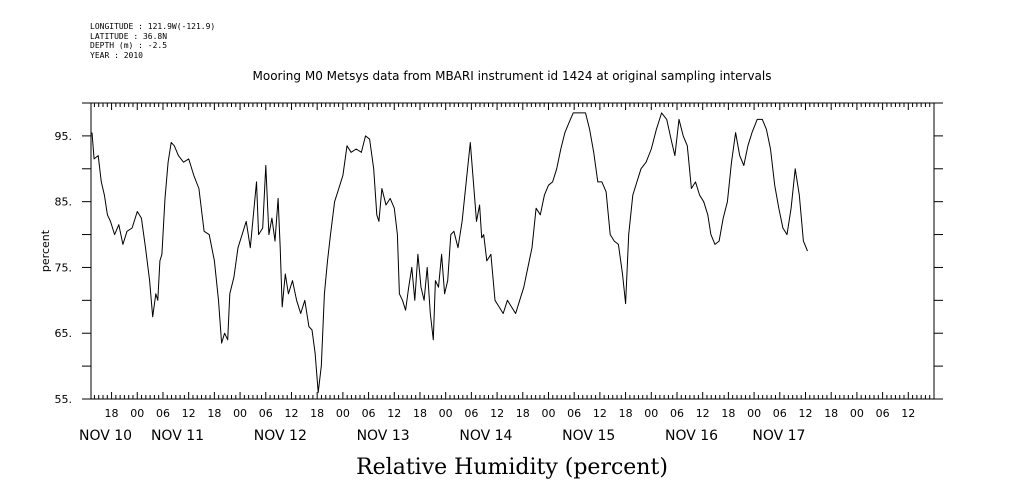  I want to click on x-day-label: NOV 13, so click(383, 436).